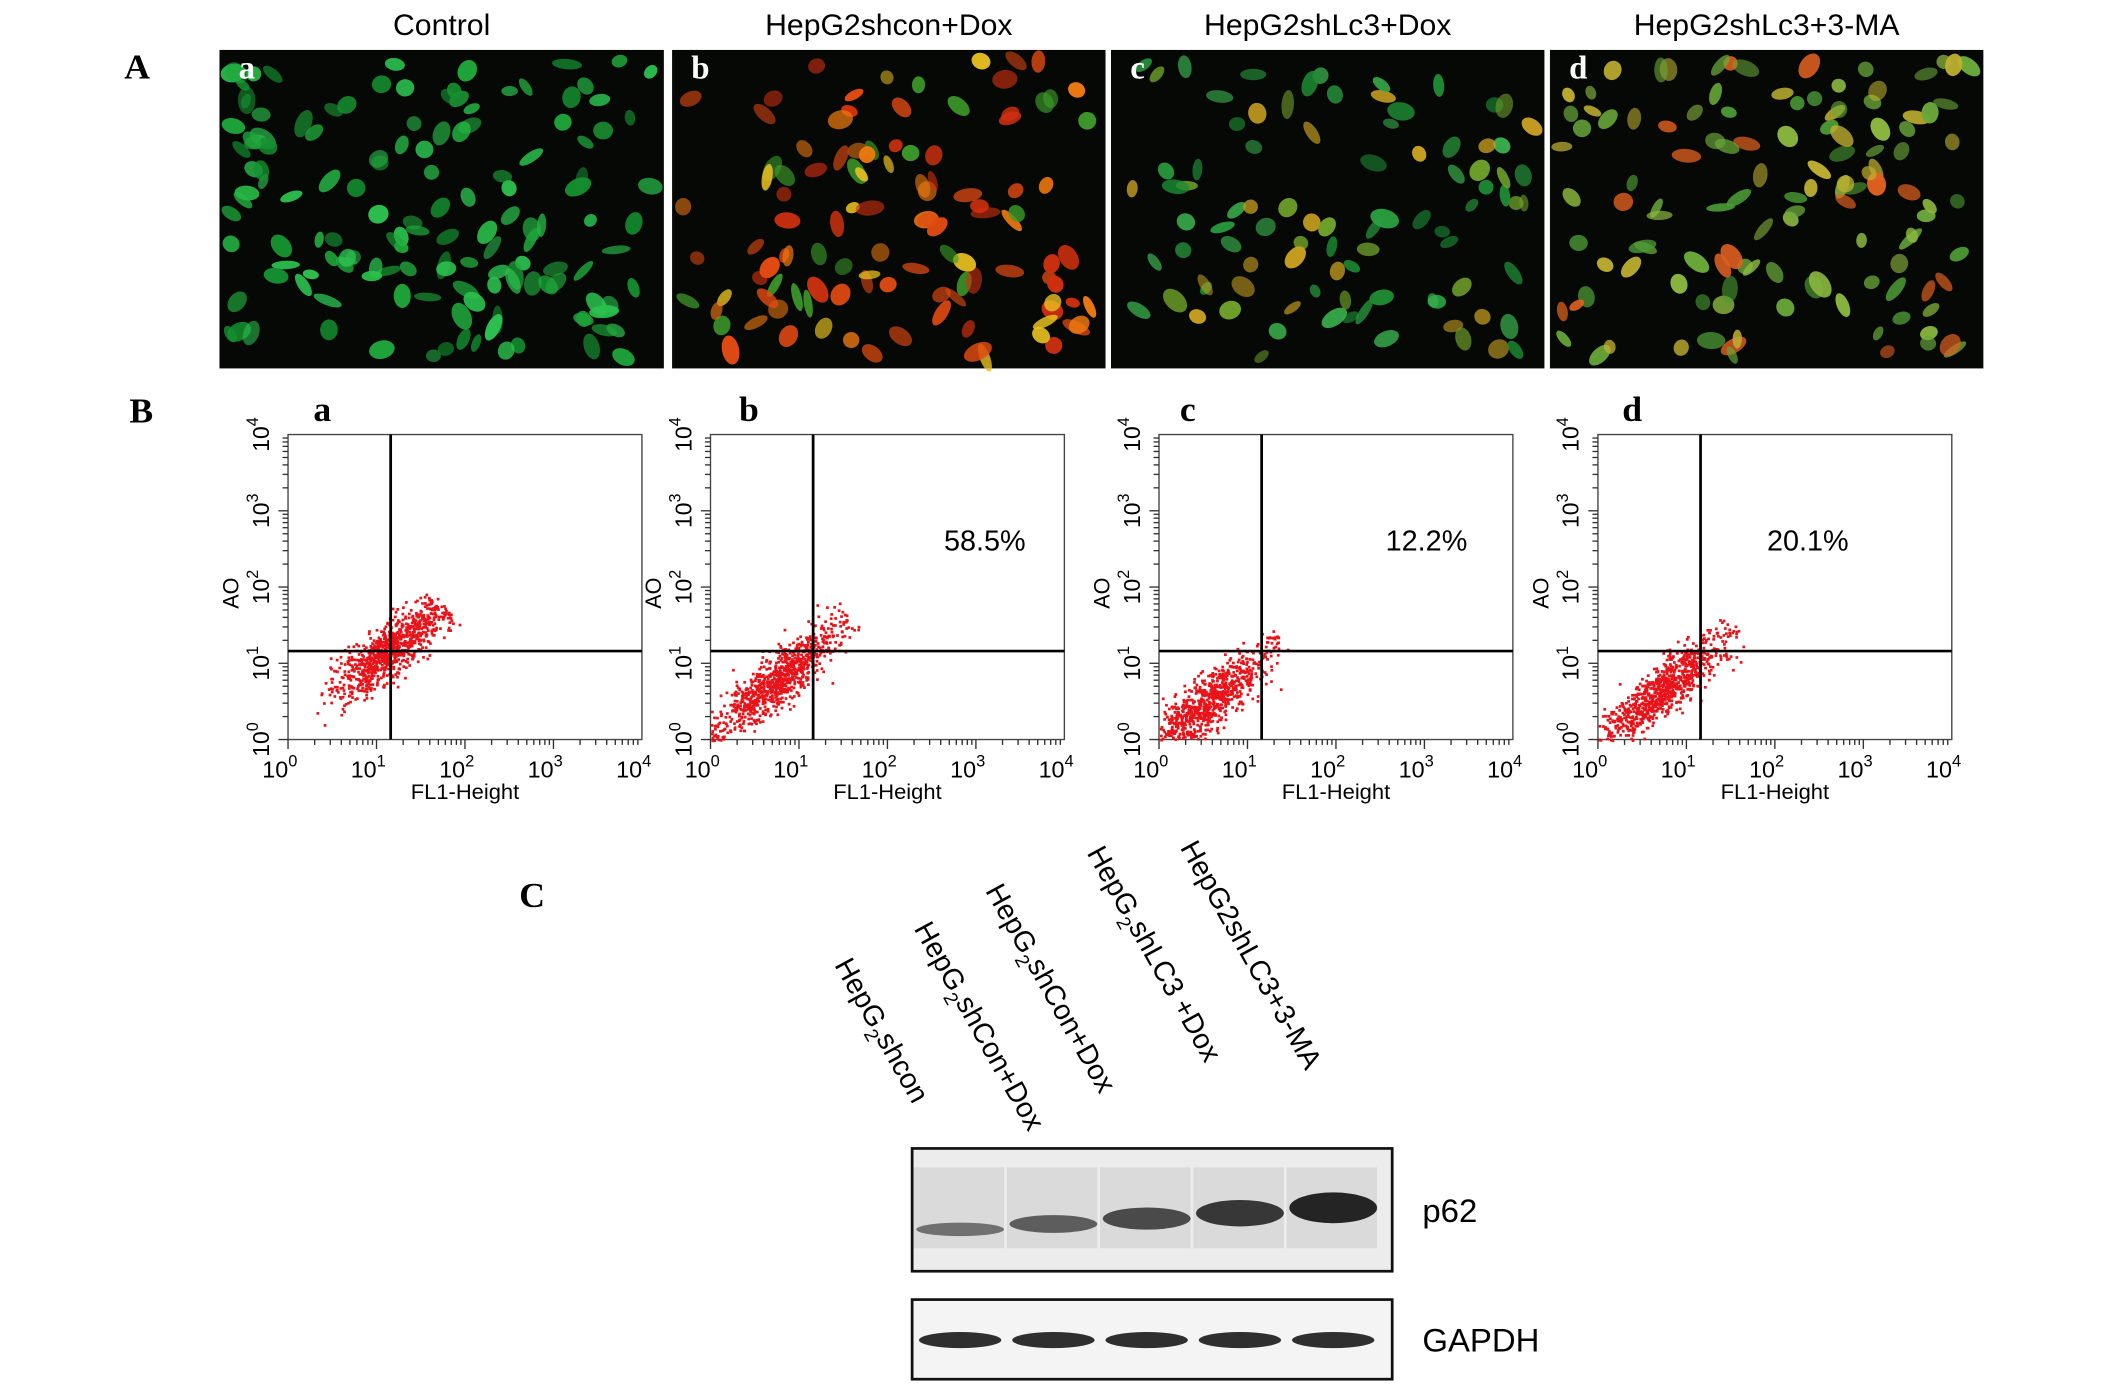 The height and width of the screenshot is (1390, 2126). What do you see at coordinates (1224, 686) in the screenshot?
I see `scatter-cloud` at bounding box center [1224, 686].